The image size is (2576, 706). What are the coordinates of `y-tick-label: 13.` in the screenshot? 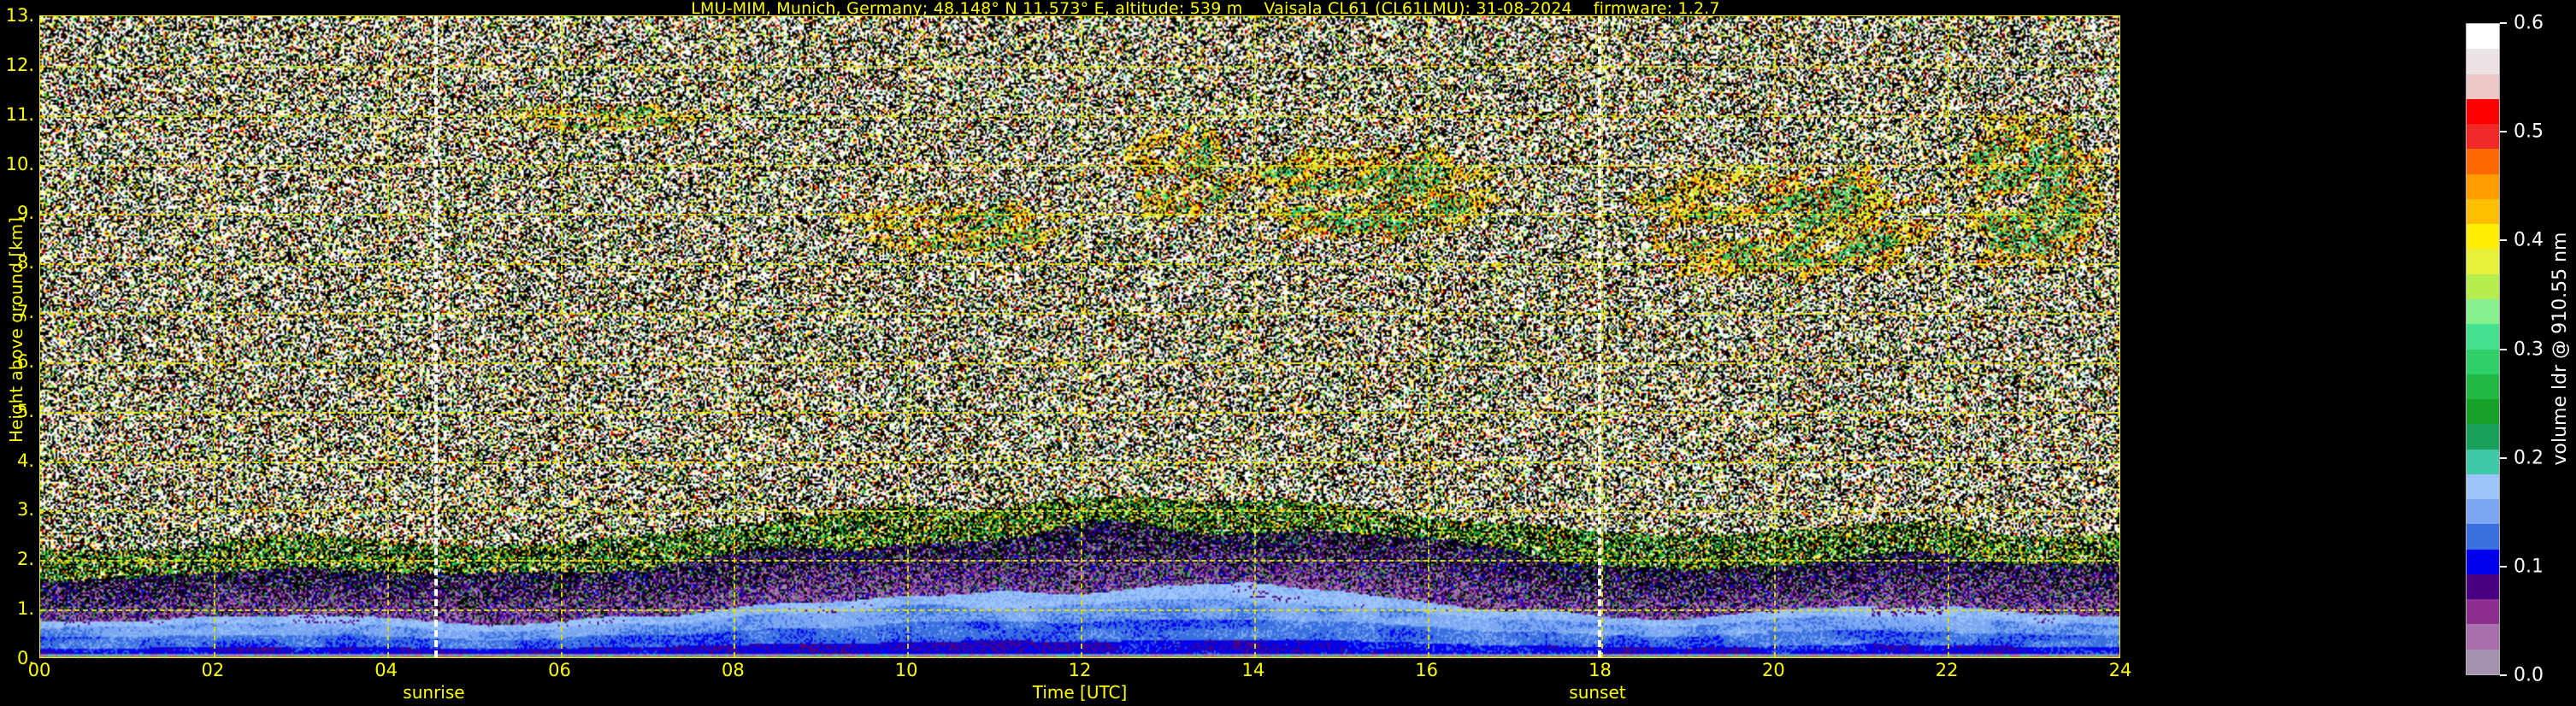 It's located at (19, 15).